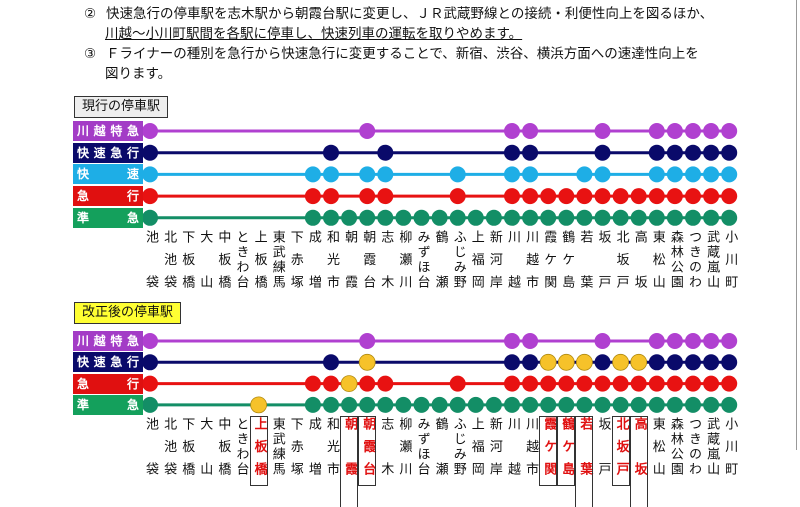  Describe the element at coordinates (241, 447) in the screenshot. I see `station-label: ときわ台` at that location.